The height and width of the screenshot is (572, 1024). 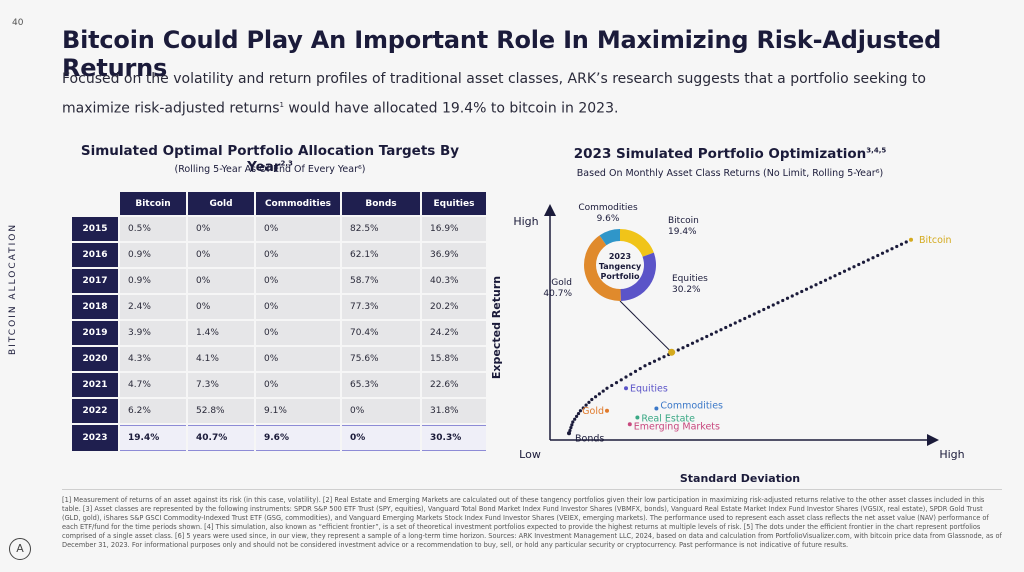 What do you see at coordinates (381, 203) in the screenshot?
I see `header-bonds: Bonds` at bounding box center [381, 203].